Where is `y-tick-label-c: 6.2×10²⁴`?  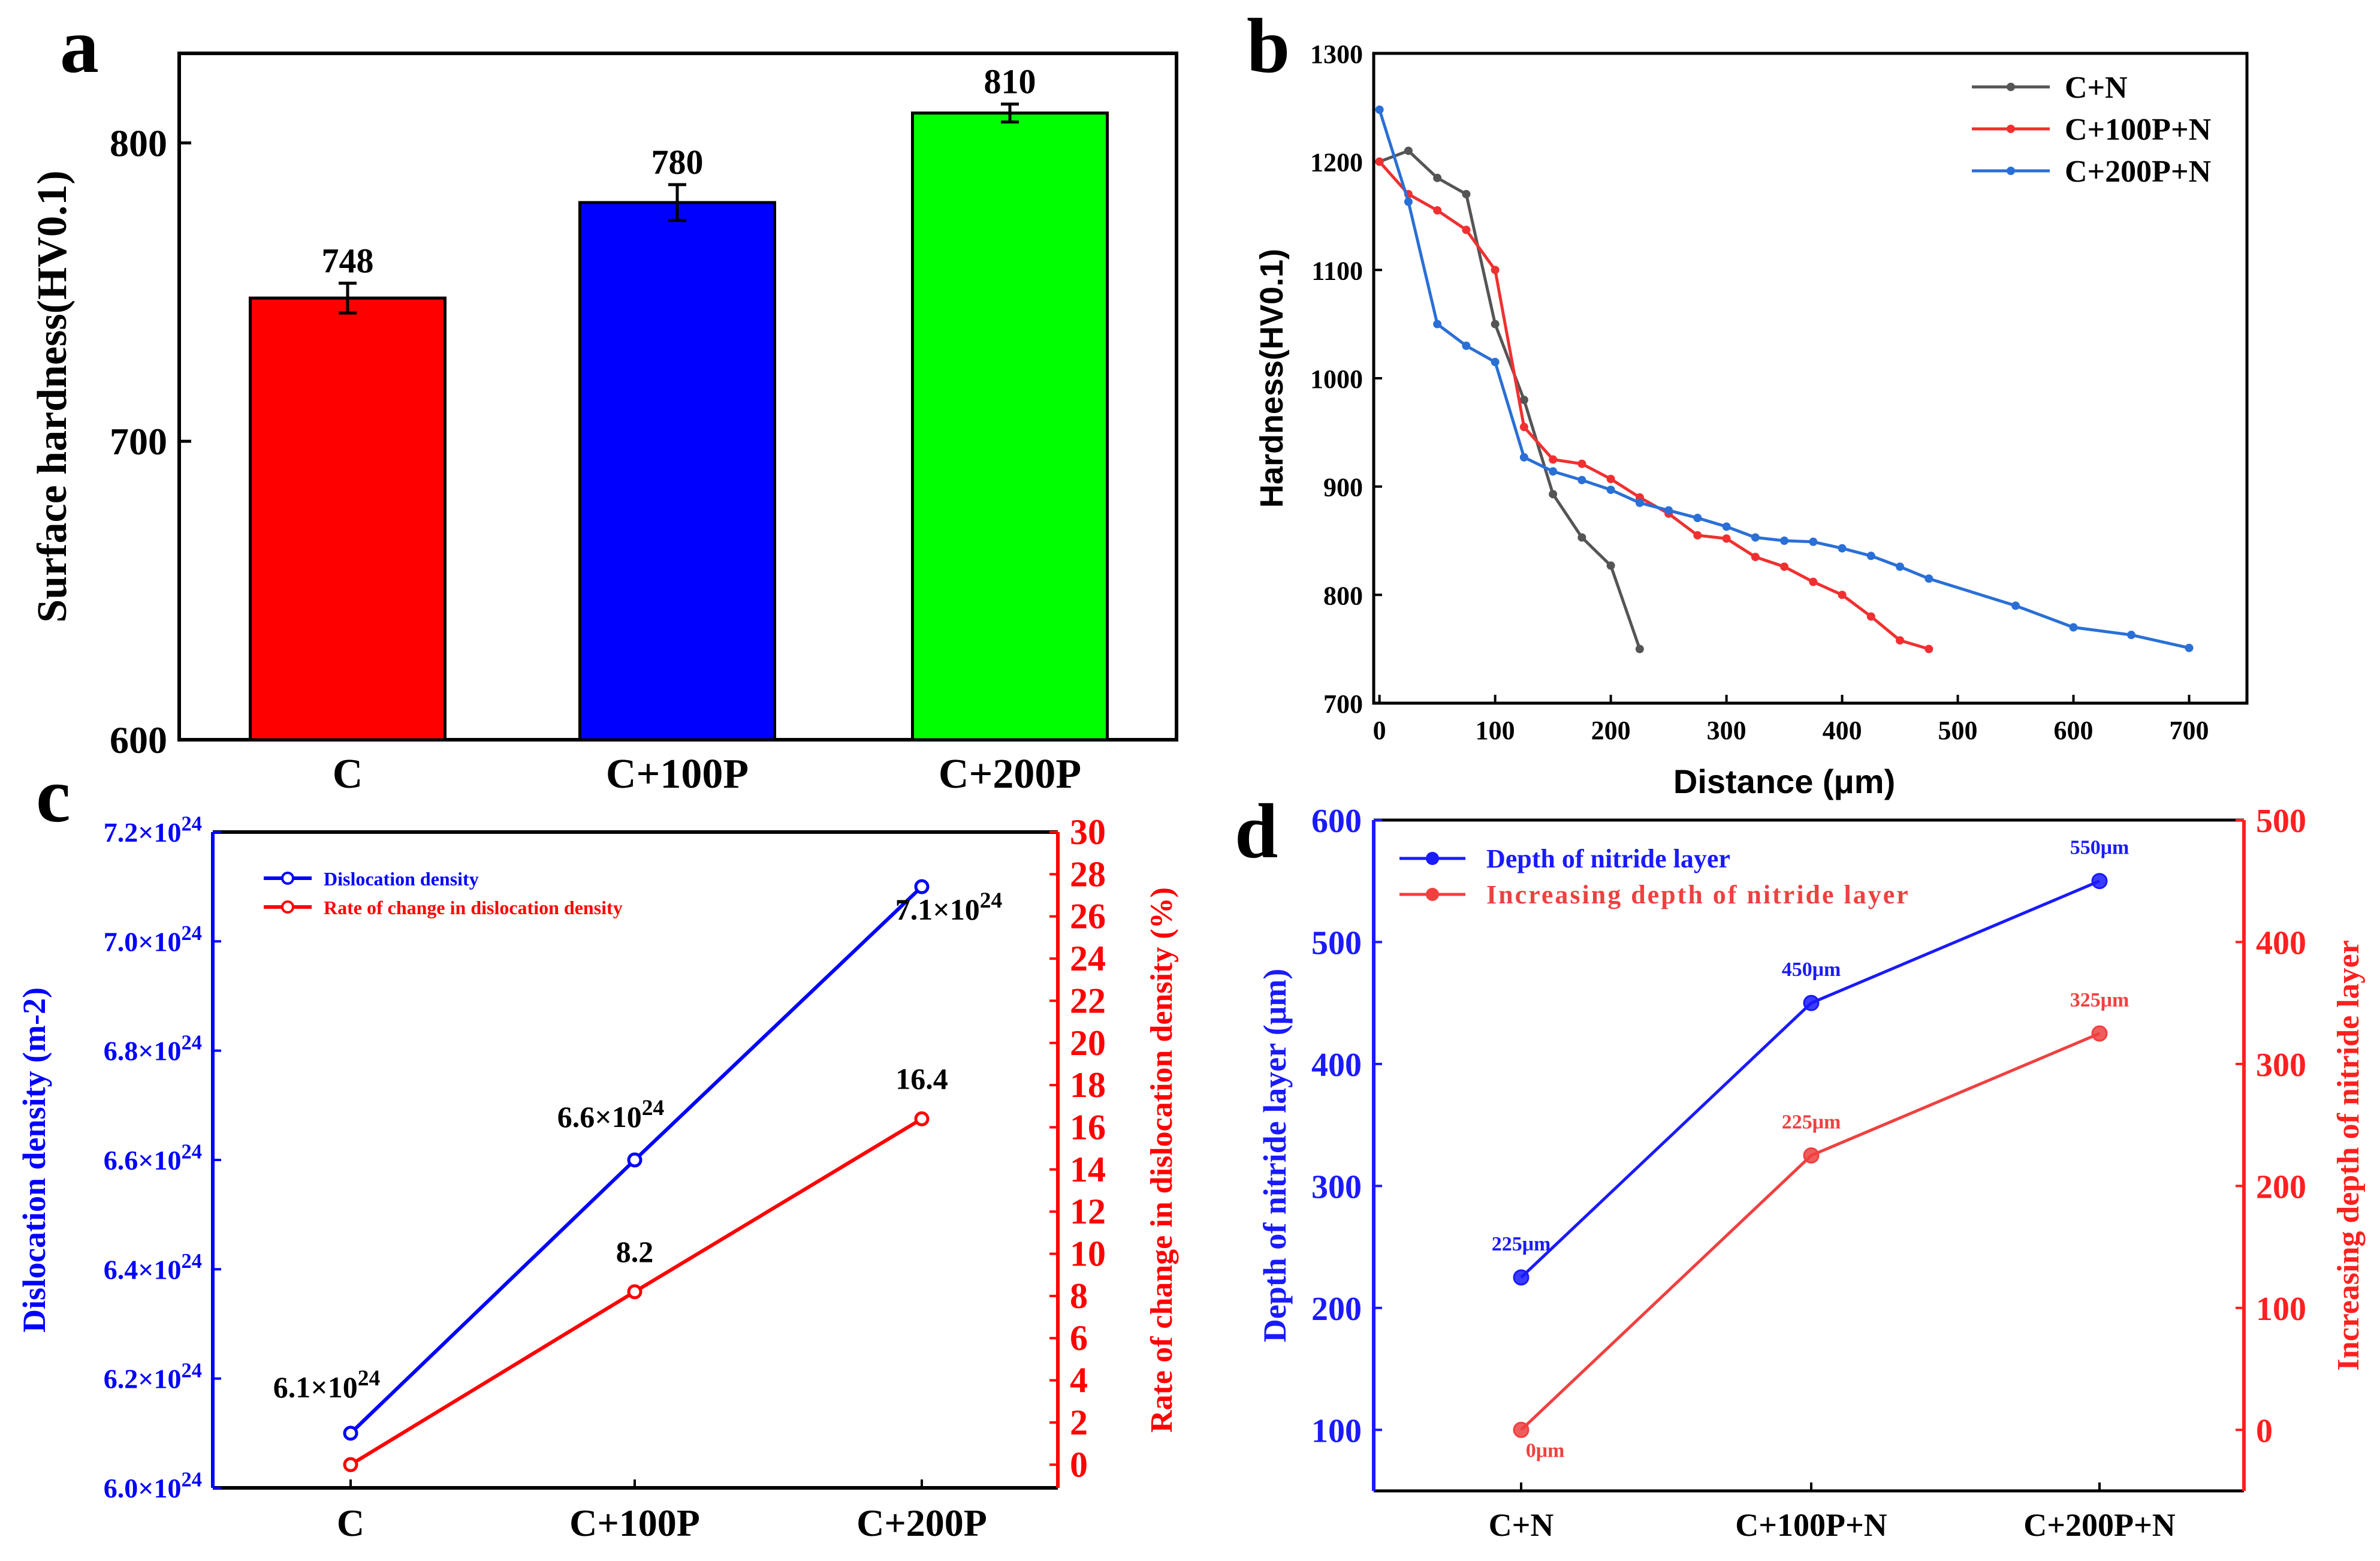 y-tick-label-c: 6.2×10²⁴ is located at coordinates (153, 1376).